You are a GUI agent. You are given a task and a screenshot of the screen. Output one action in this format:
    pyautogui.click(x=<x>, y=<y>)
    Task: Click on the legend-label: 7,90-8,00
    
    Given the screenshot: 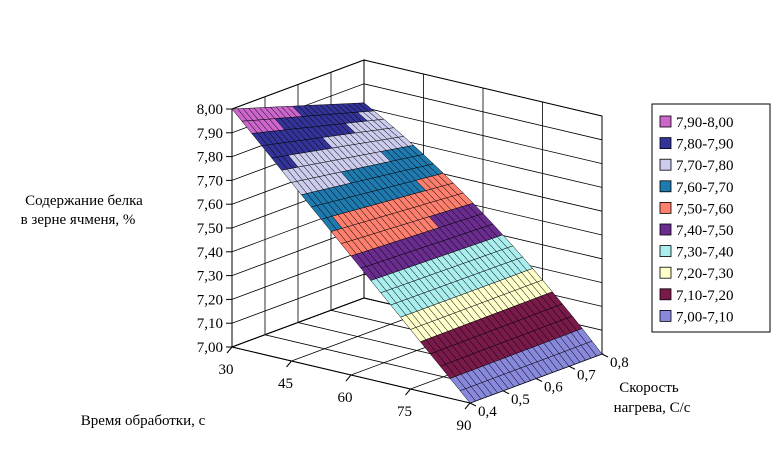 What is the action you would take?
    pyautogui.click(x=705, y=123)
    